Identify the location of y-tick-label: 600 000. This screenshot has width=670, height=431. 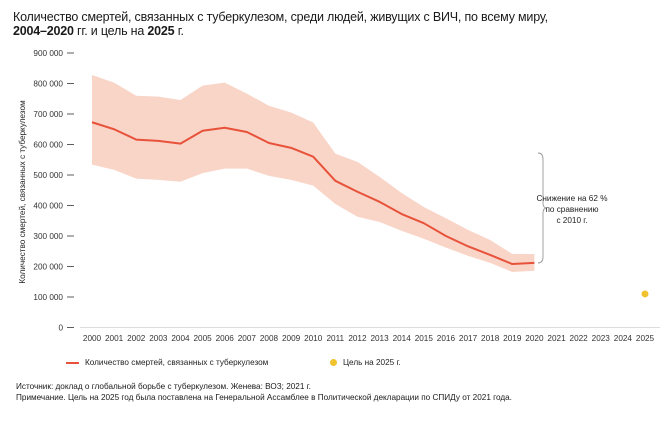
(48, 145).